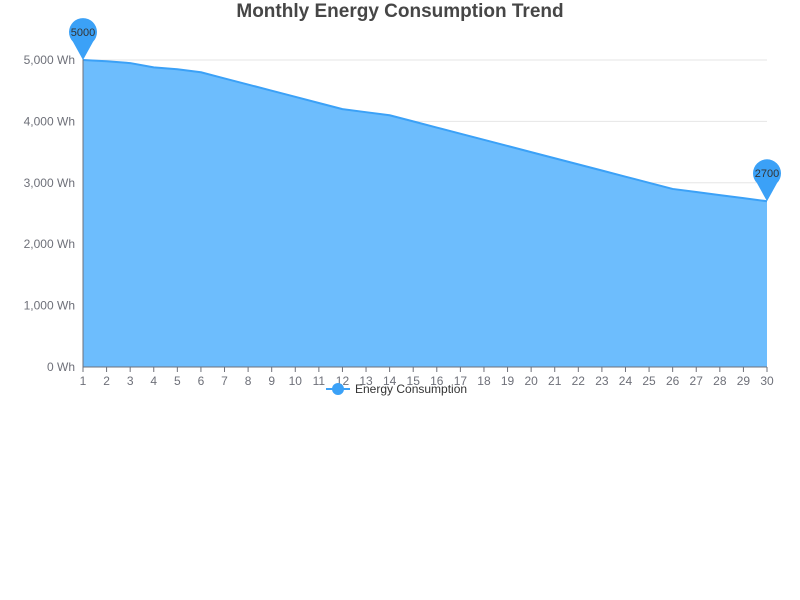  What do you see at coordinates (602, 381) in the screenshot?
I see `x-tick-label: 23` at bounding box center [602, 381].